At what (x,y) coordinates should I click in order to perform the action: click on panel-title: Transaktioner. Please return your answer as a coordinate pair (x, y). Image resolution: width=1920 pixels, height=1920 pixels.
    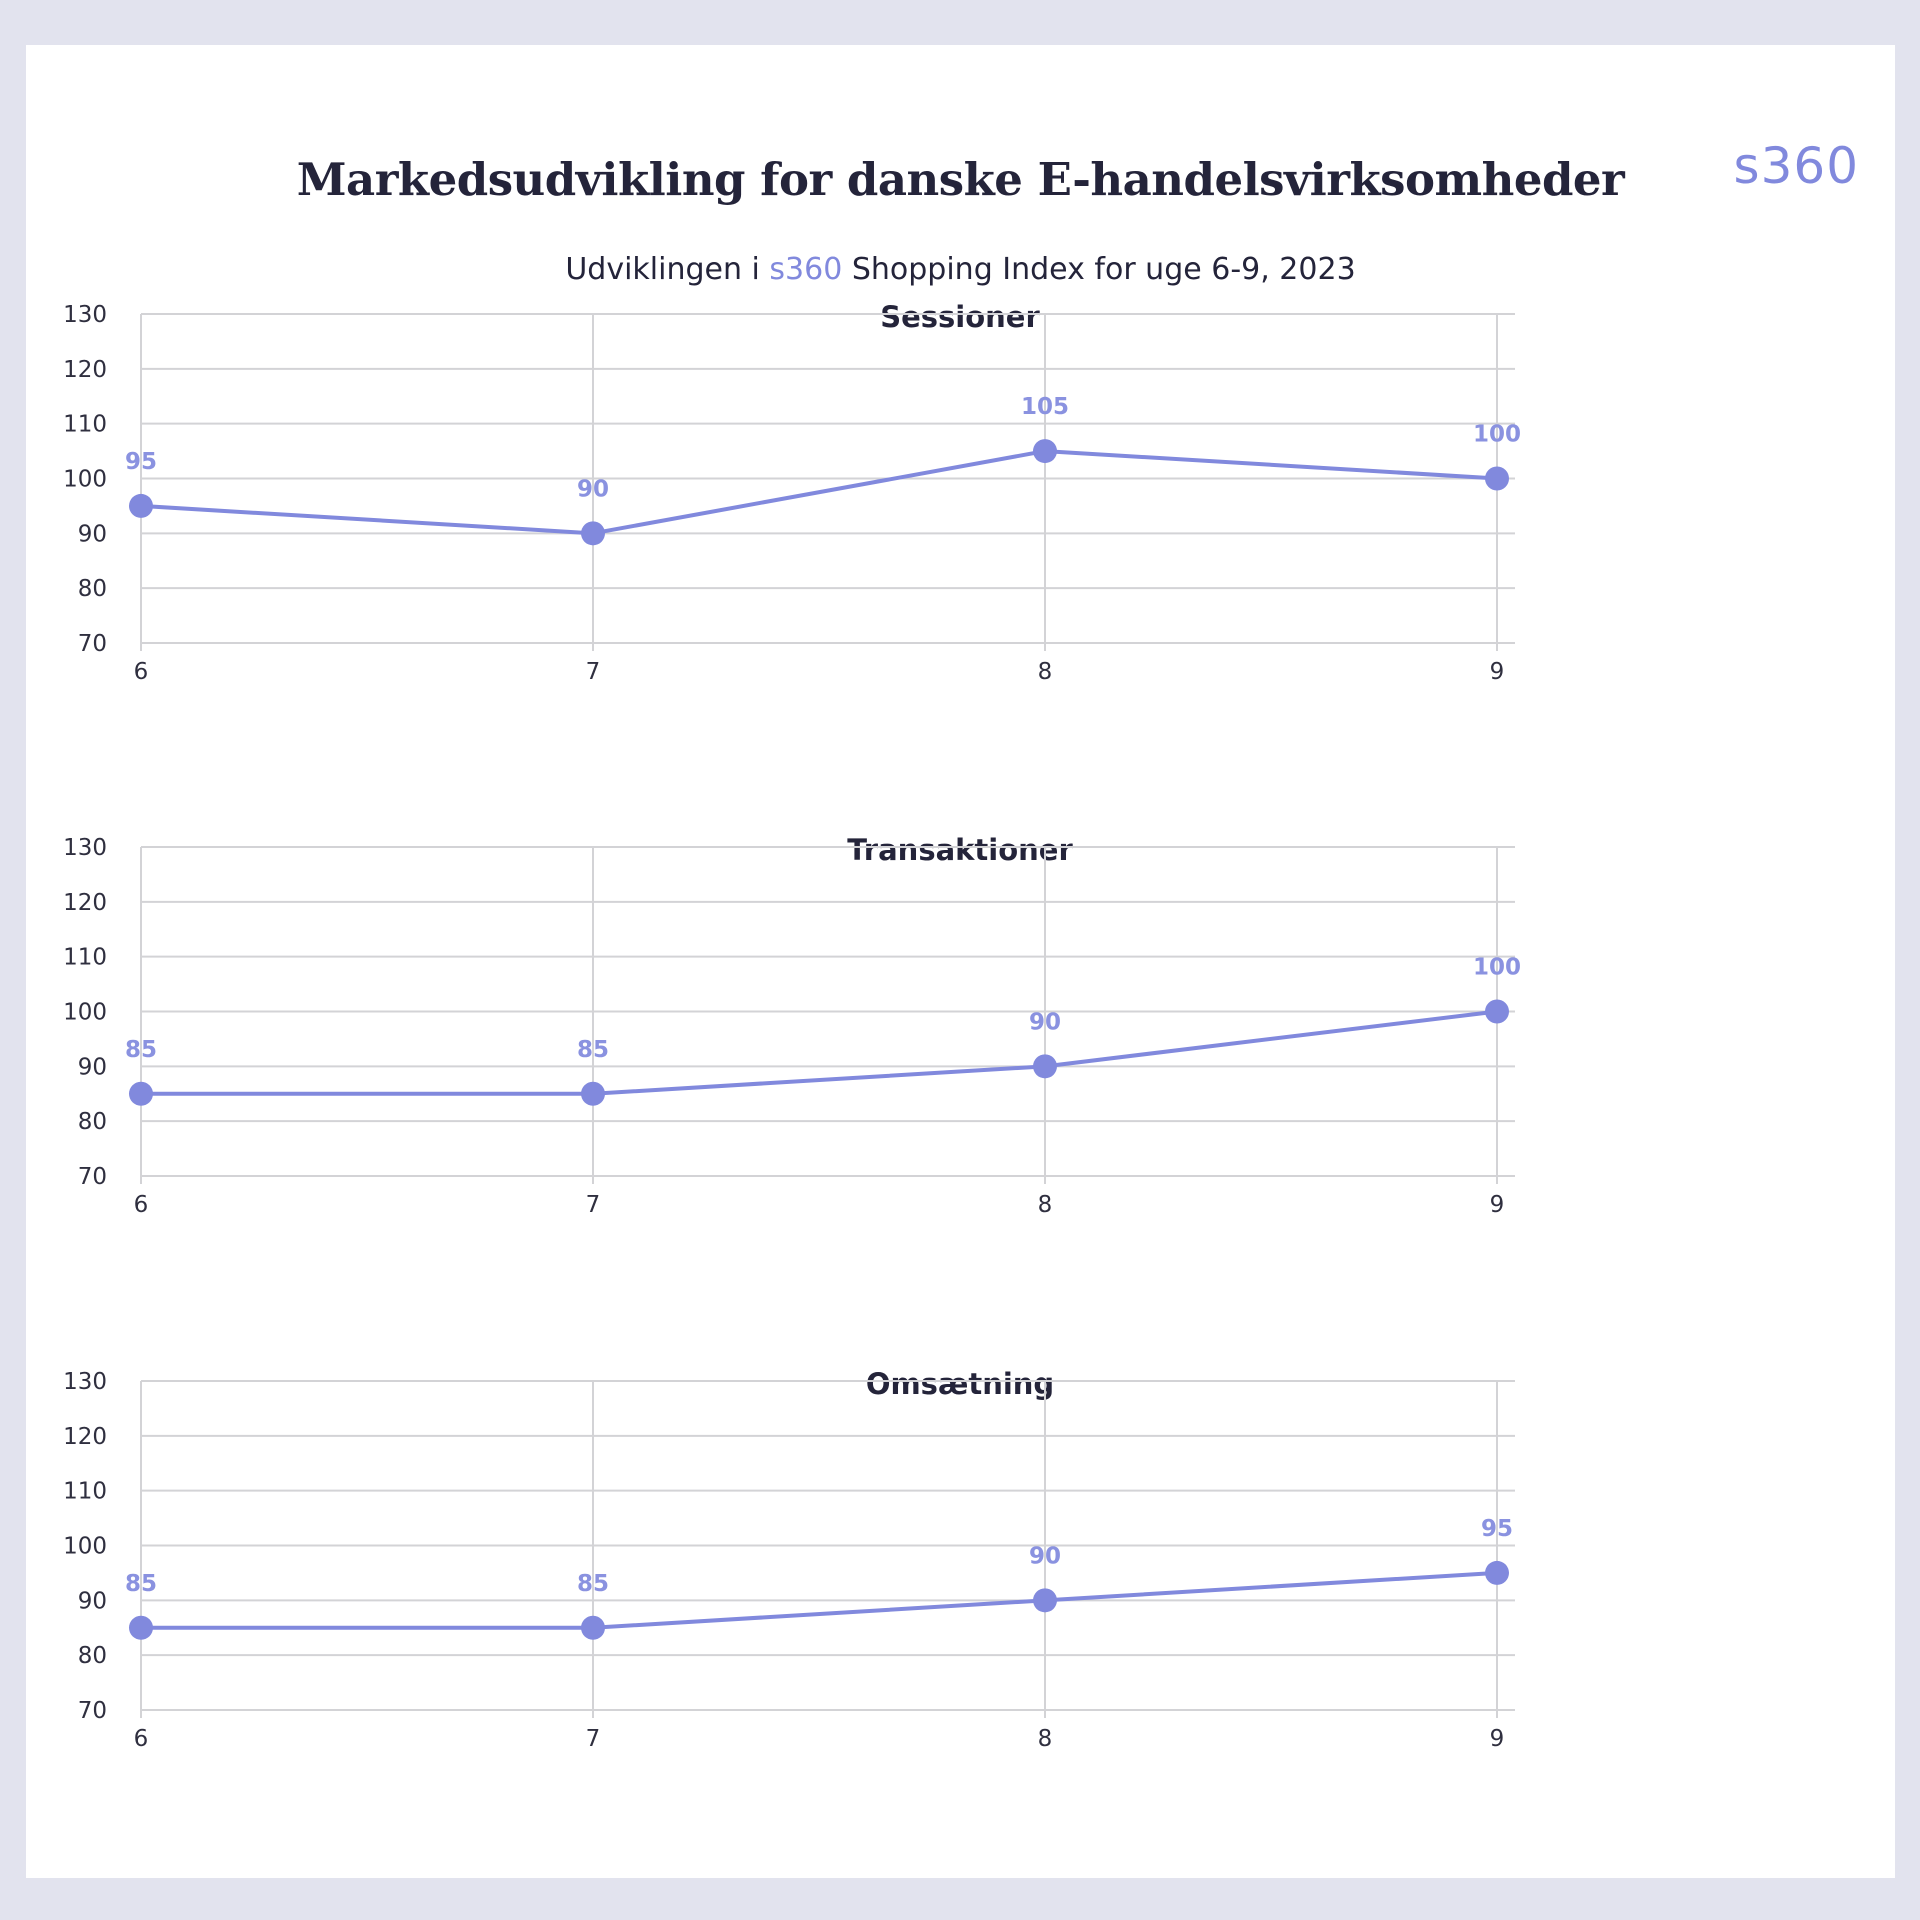
    Looking at the image, I should click on (960, 850).